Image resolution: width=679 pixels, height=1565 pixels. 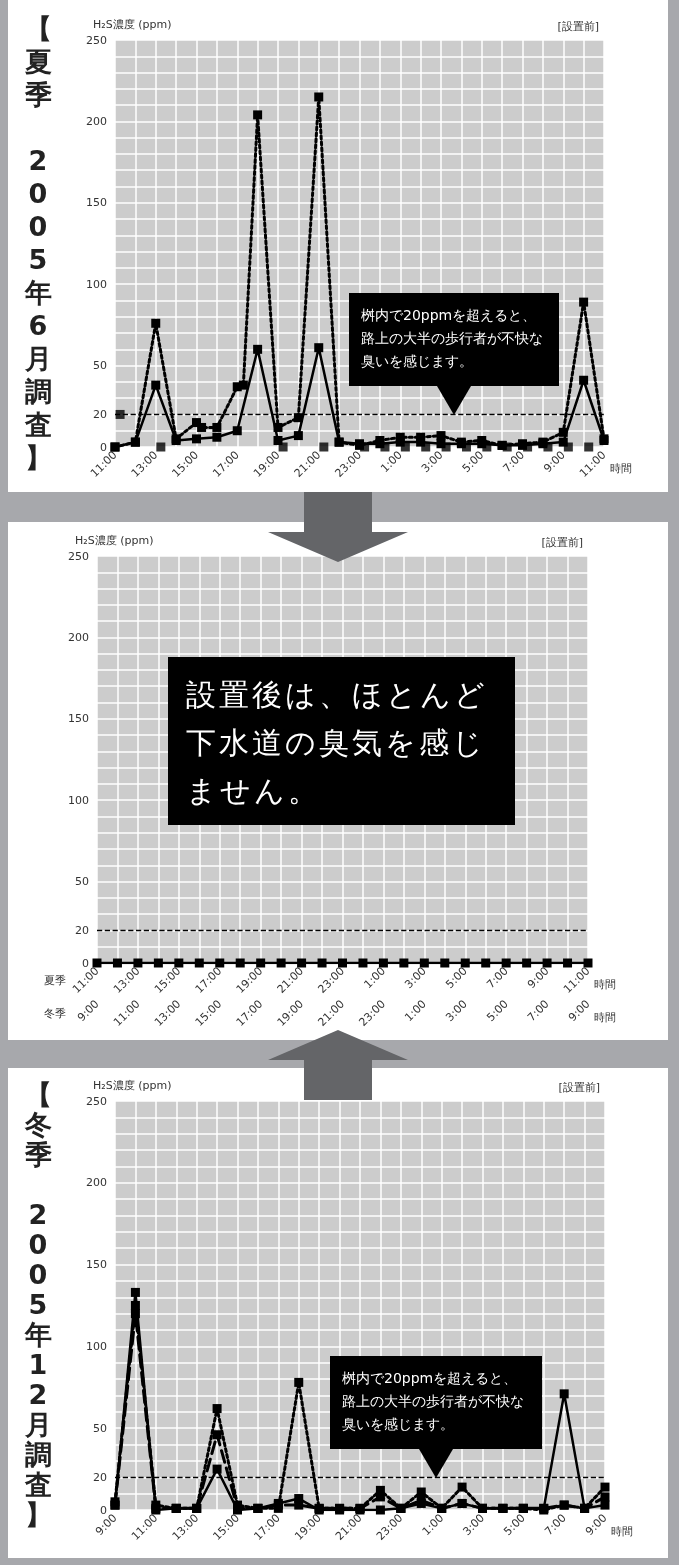 I want to click on text: 冬季, so click(x=54, y=1013).